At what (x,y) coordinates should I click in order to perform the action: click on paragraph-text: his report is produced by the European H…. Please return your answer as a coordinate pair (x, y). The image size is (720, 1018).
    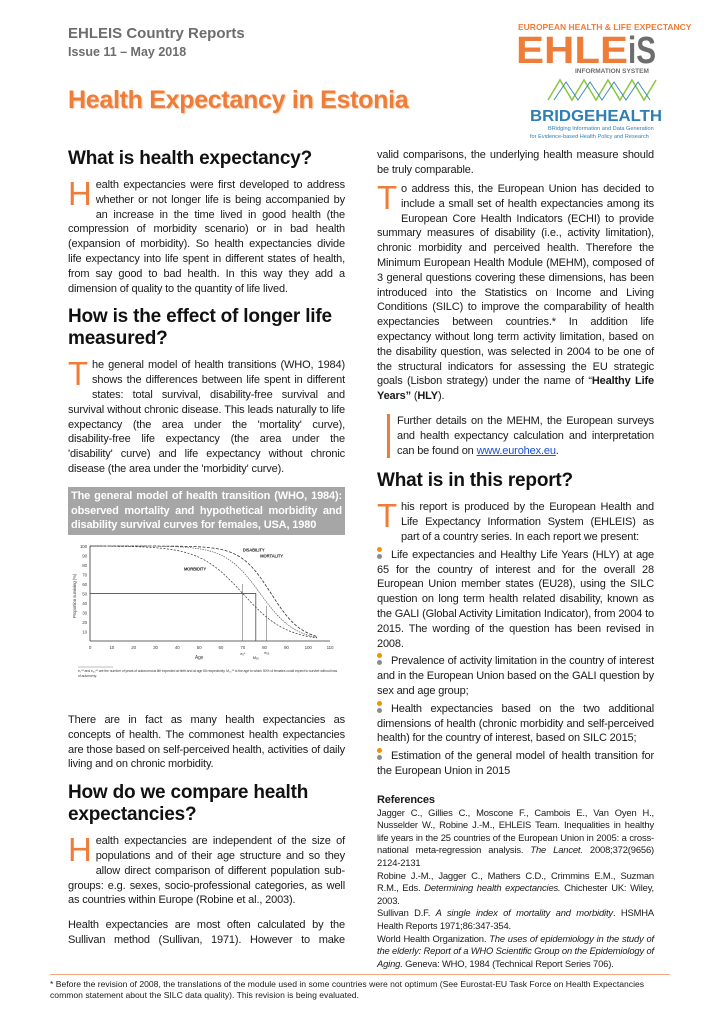
    Looking at the image, I should click on (527, 522).